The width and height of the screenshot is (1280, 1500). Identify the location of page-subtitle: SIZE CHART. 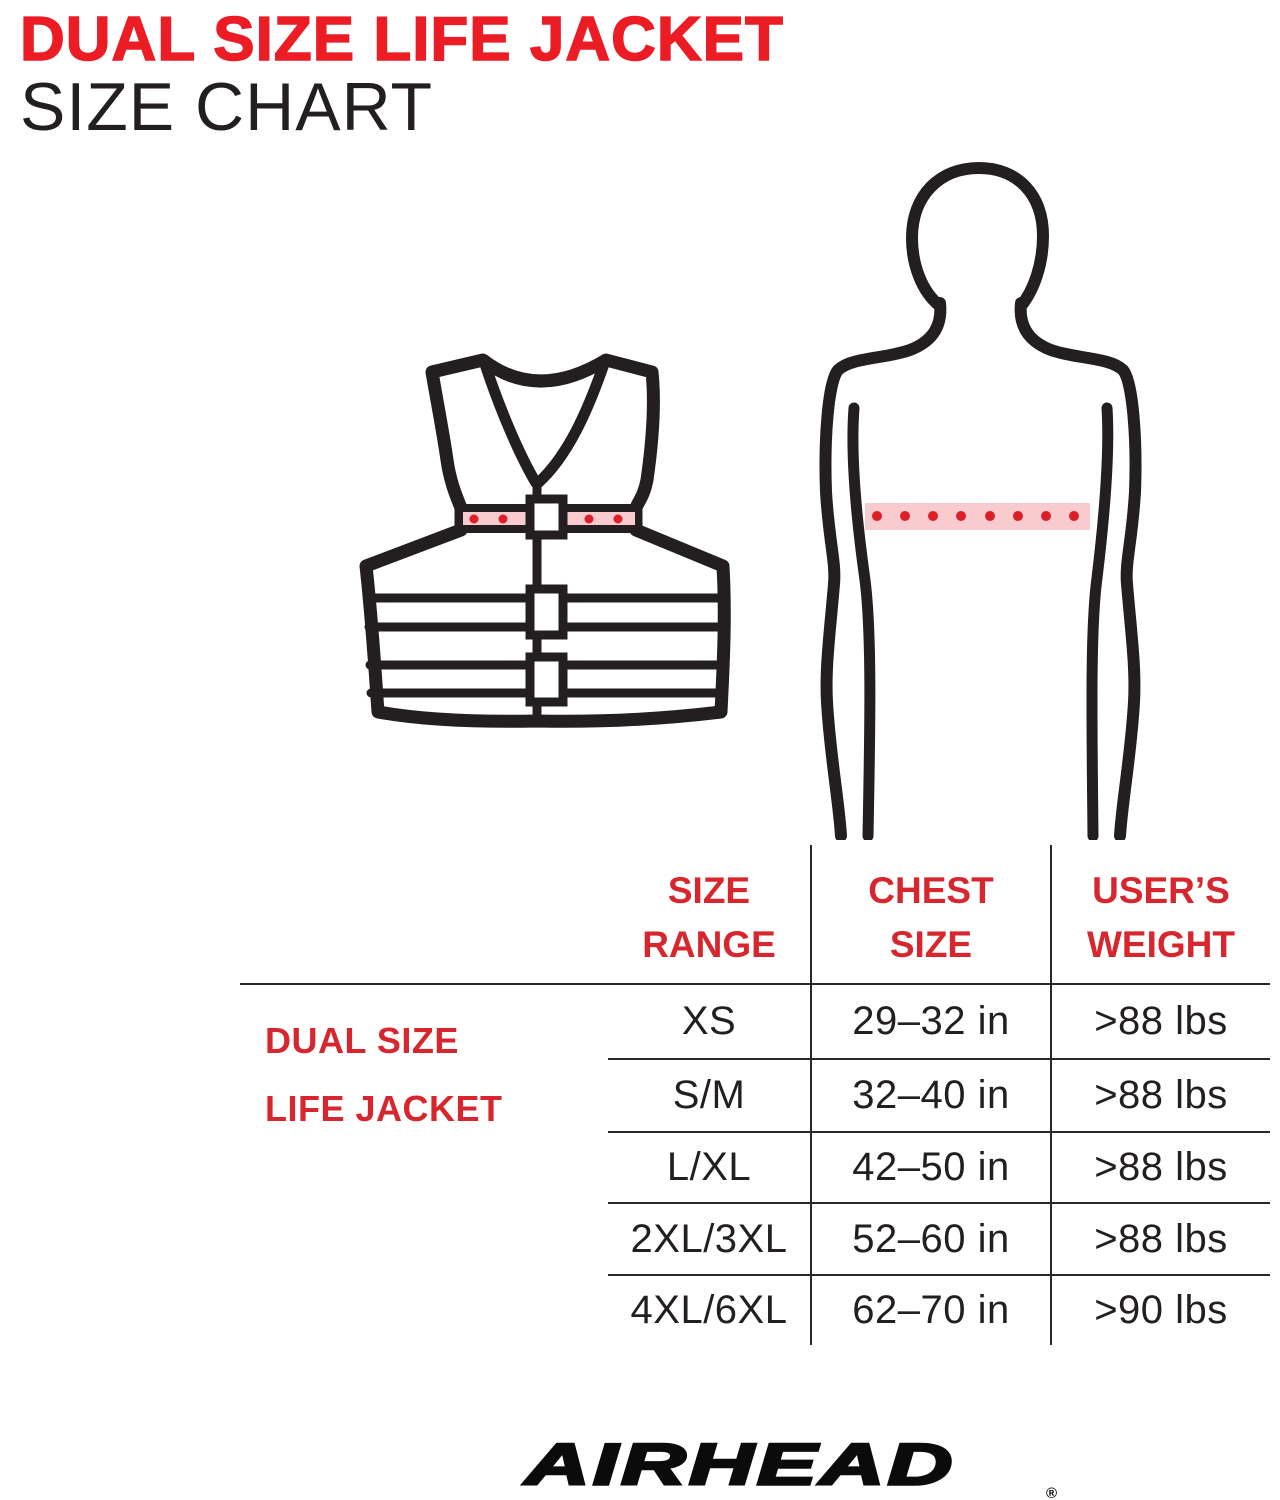
(227, 107).